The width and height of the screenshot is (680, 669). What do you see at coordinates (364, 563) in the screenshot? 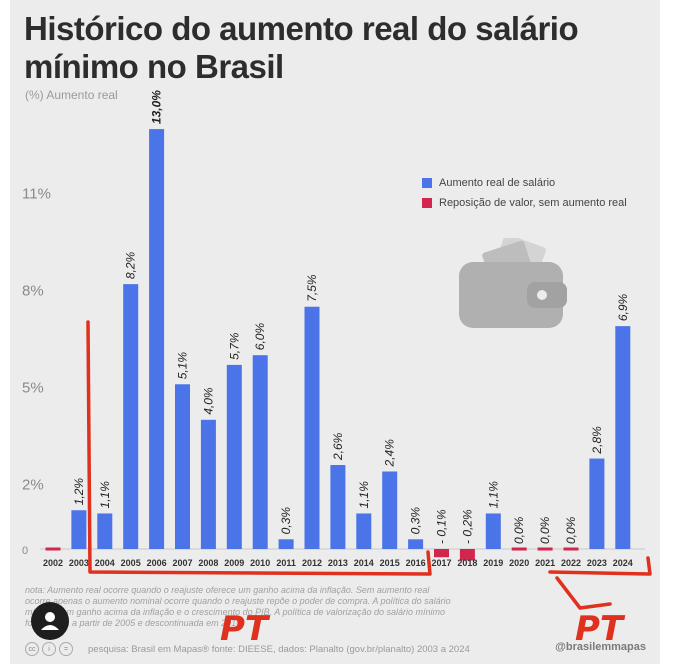
I see `x-tick-label: 2014` at bounding box center [364, 563].